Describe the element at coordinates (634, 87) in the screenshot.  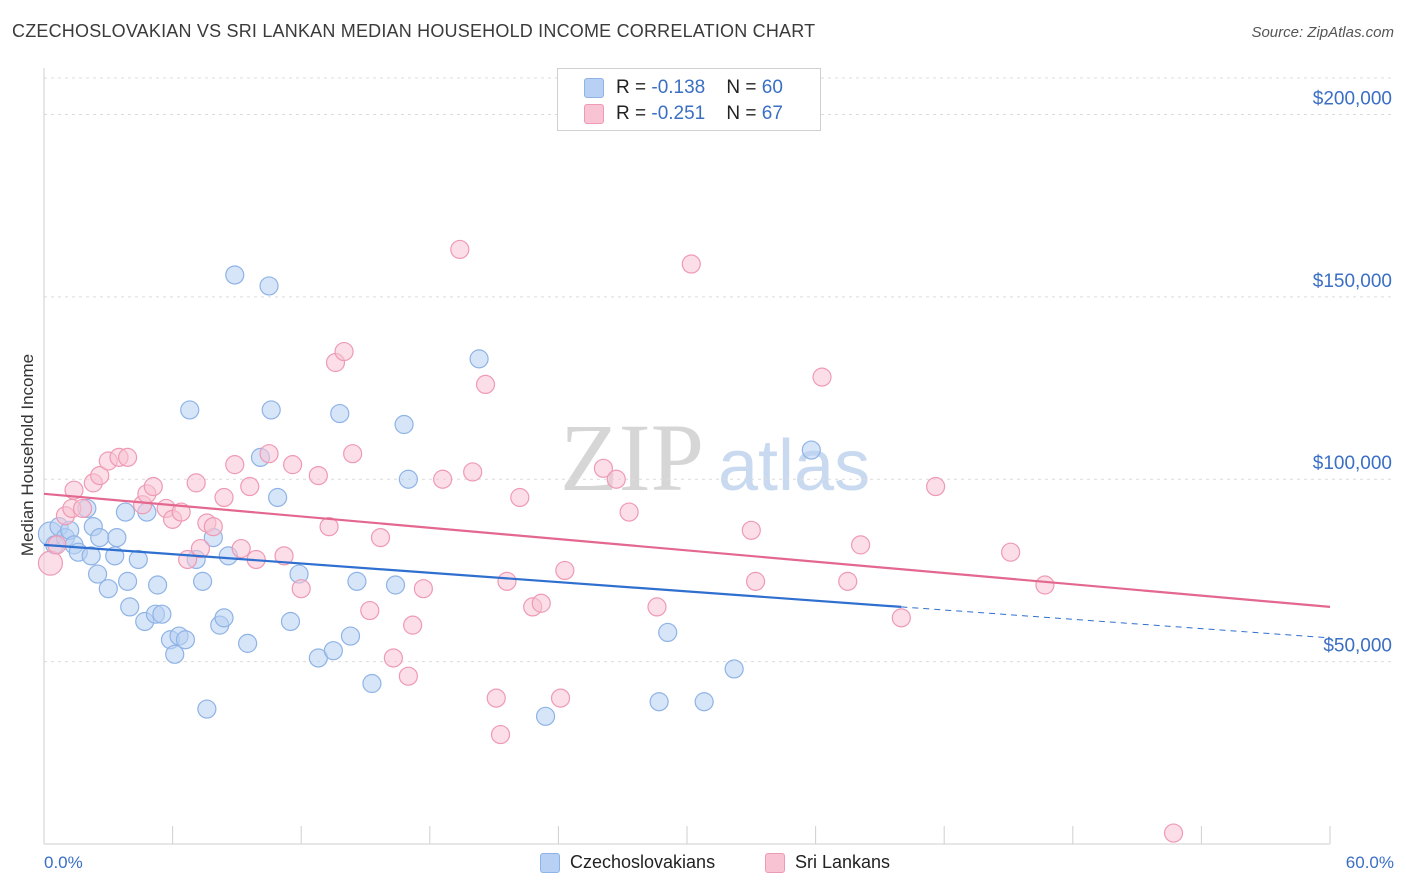
I see `legend-r-label: R =` at that location.